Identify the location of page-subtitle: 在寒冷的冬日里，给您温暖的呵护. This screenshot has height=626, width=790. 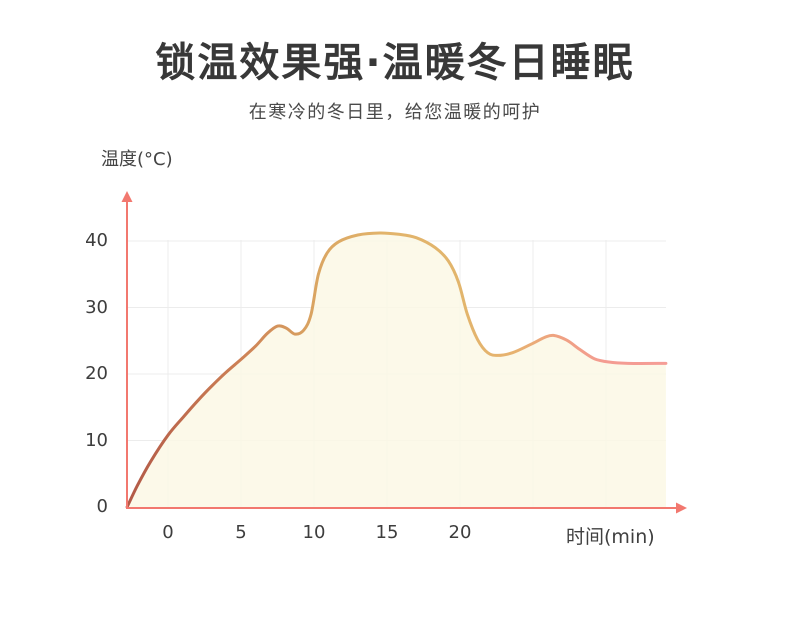
(395, 112).